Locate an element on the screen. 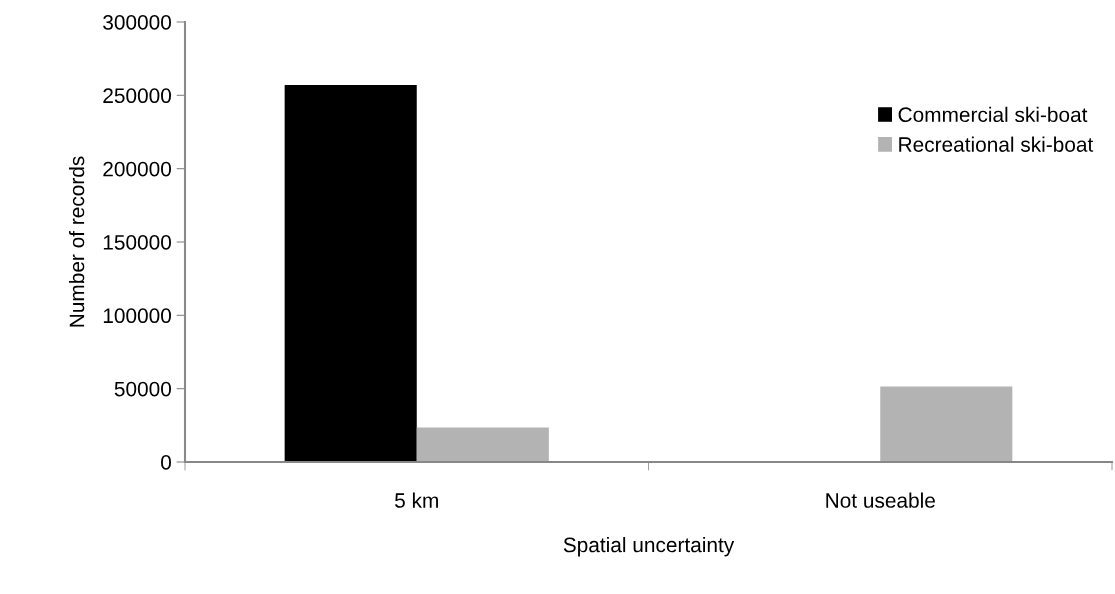 The height and width of the screenshot is (594, 1115). y-axis-title: Number of records is located at coordinates (76, 241).